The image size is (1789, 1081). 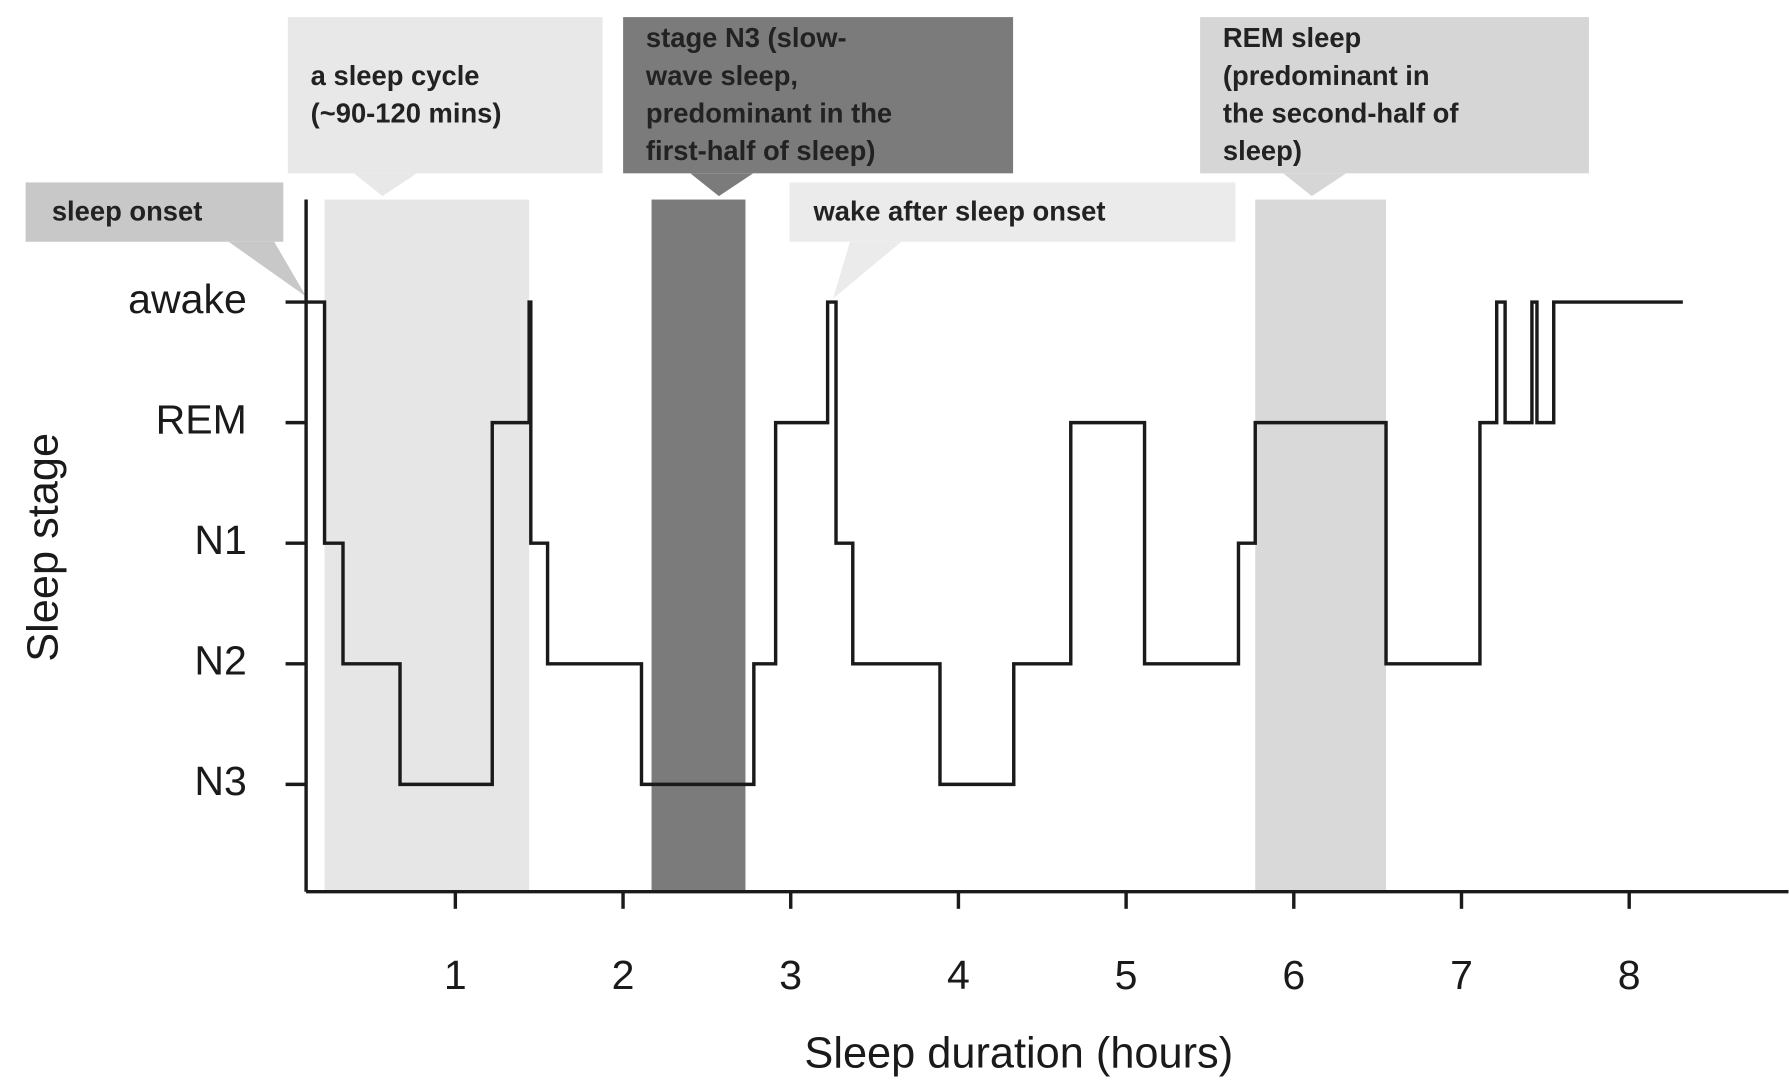 I want to click on x-axis-title: Sleep duration (hours), so click(x=1018, y=1053).